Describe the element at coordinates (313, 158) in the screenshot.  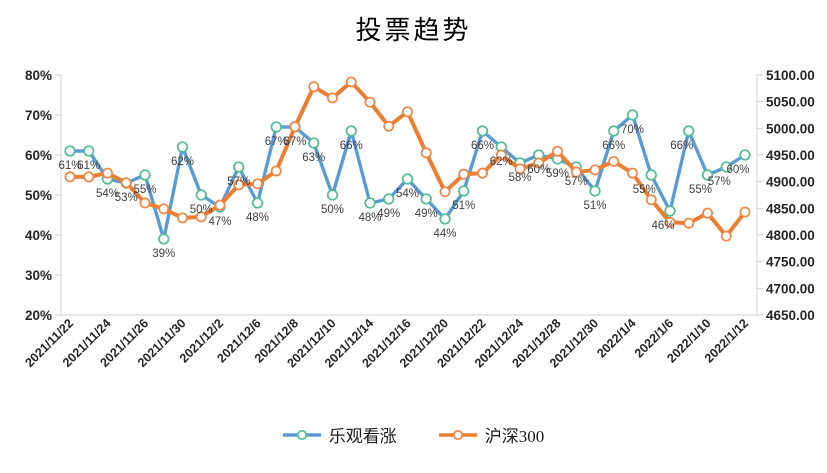
I see `data-label-bullish: 63%` at that location.